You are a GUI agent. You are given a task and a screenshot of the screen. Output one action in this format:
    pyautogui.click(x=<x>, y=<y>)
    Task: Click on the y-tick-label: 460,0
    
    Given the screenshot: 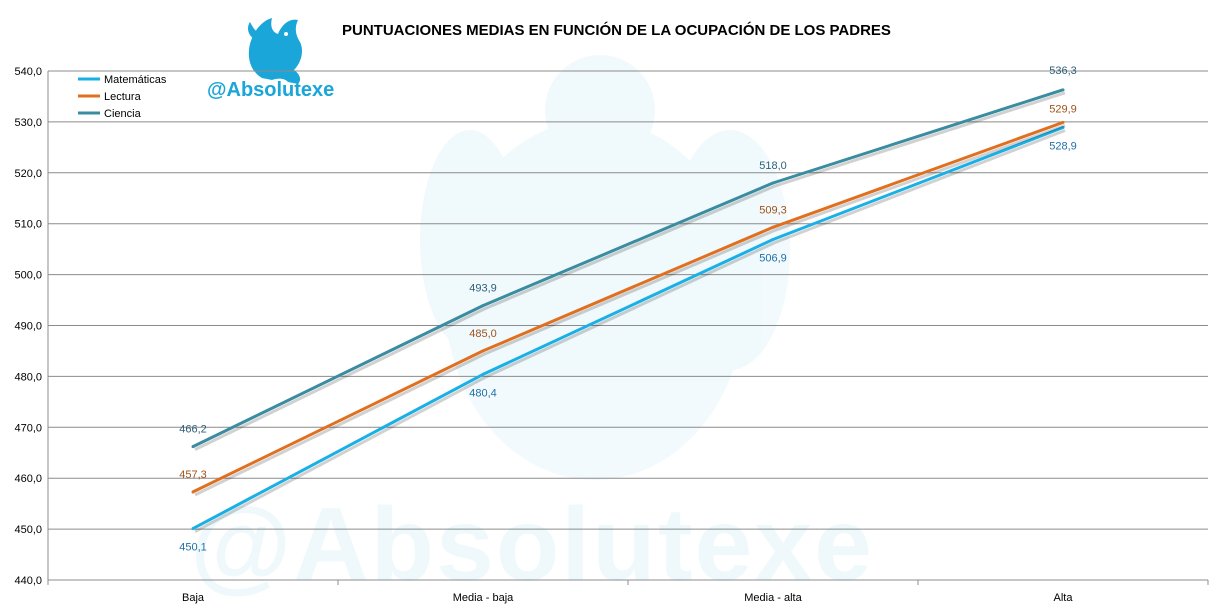 What is the action you would take?
    pyautogui.click(x=28, y=479)
    